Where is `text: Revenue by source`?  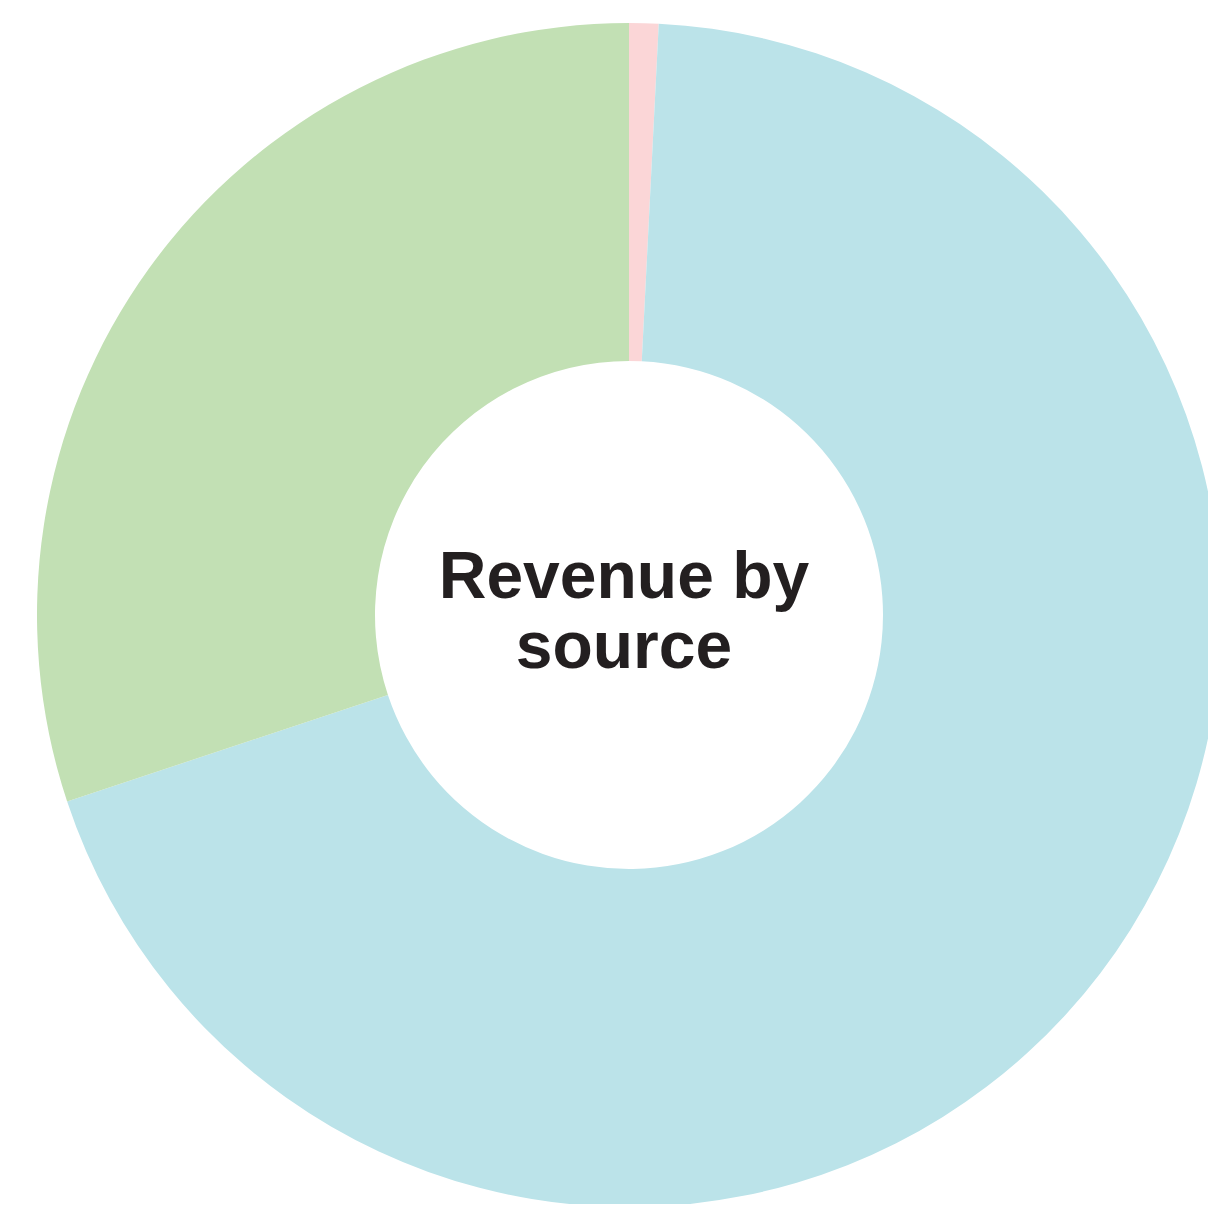
text: Revenue by source is located at coordinates (624, 610).